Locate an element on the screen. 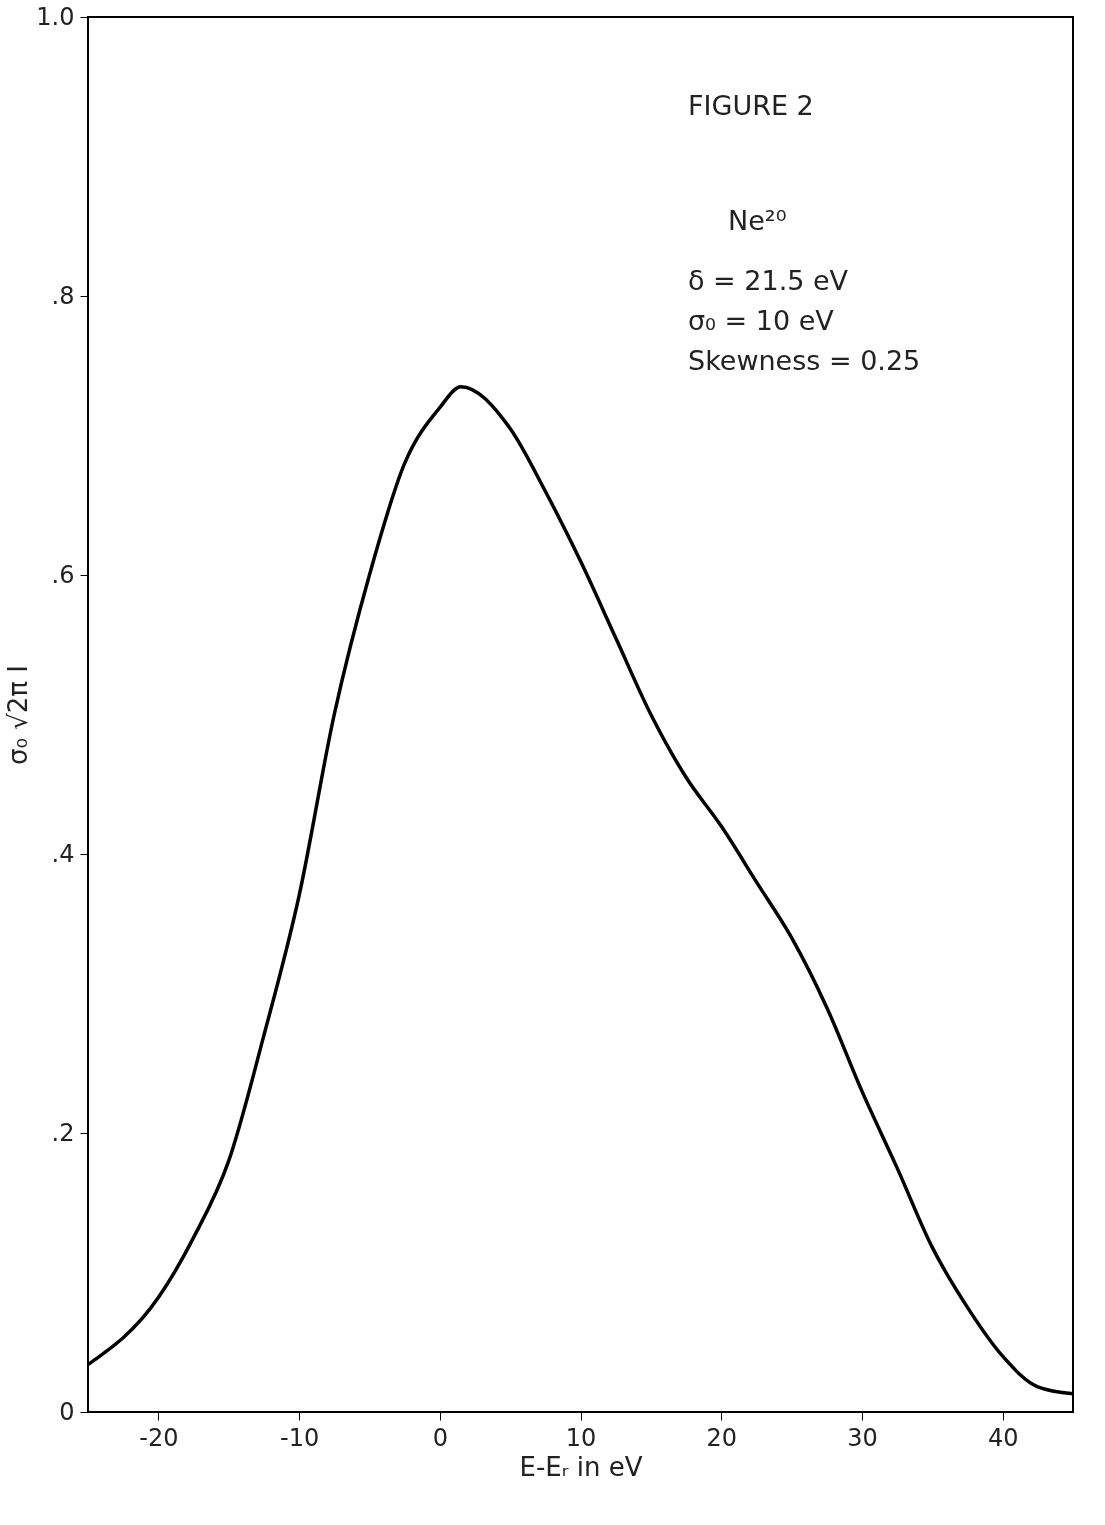 This screenshot has height=1525, width=1105. x-axis-title: E-Eᵣ in eV is located at coordinates (581, 1466).